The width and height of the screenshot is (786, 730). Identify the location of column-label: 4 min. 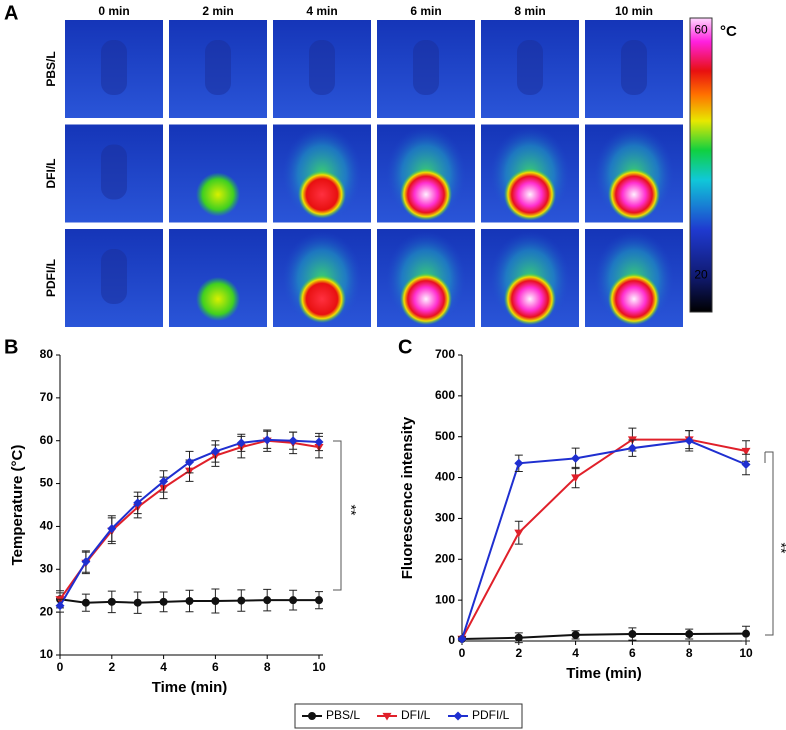
(321, 11).